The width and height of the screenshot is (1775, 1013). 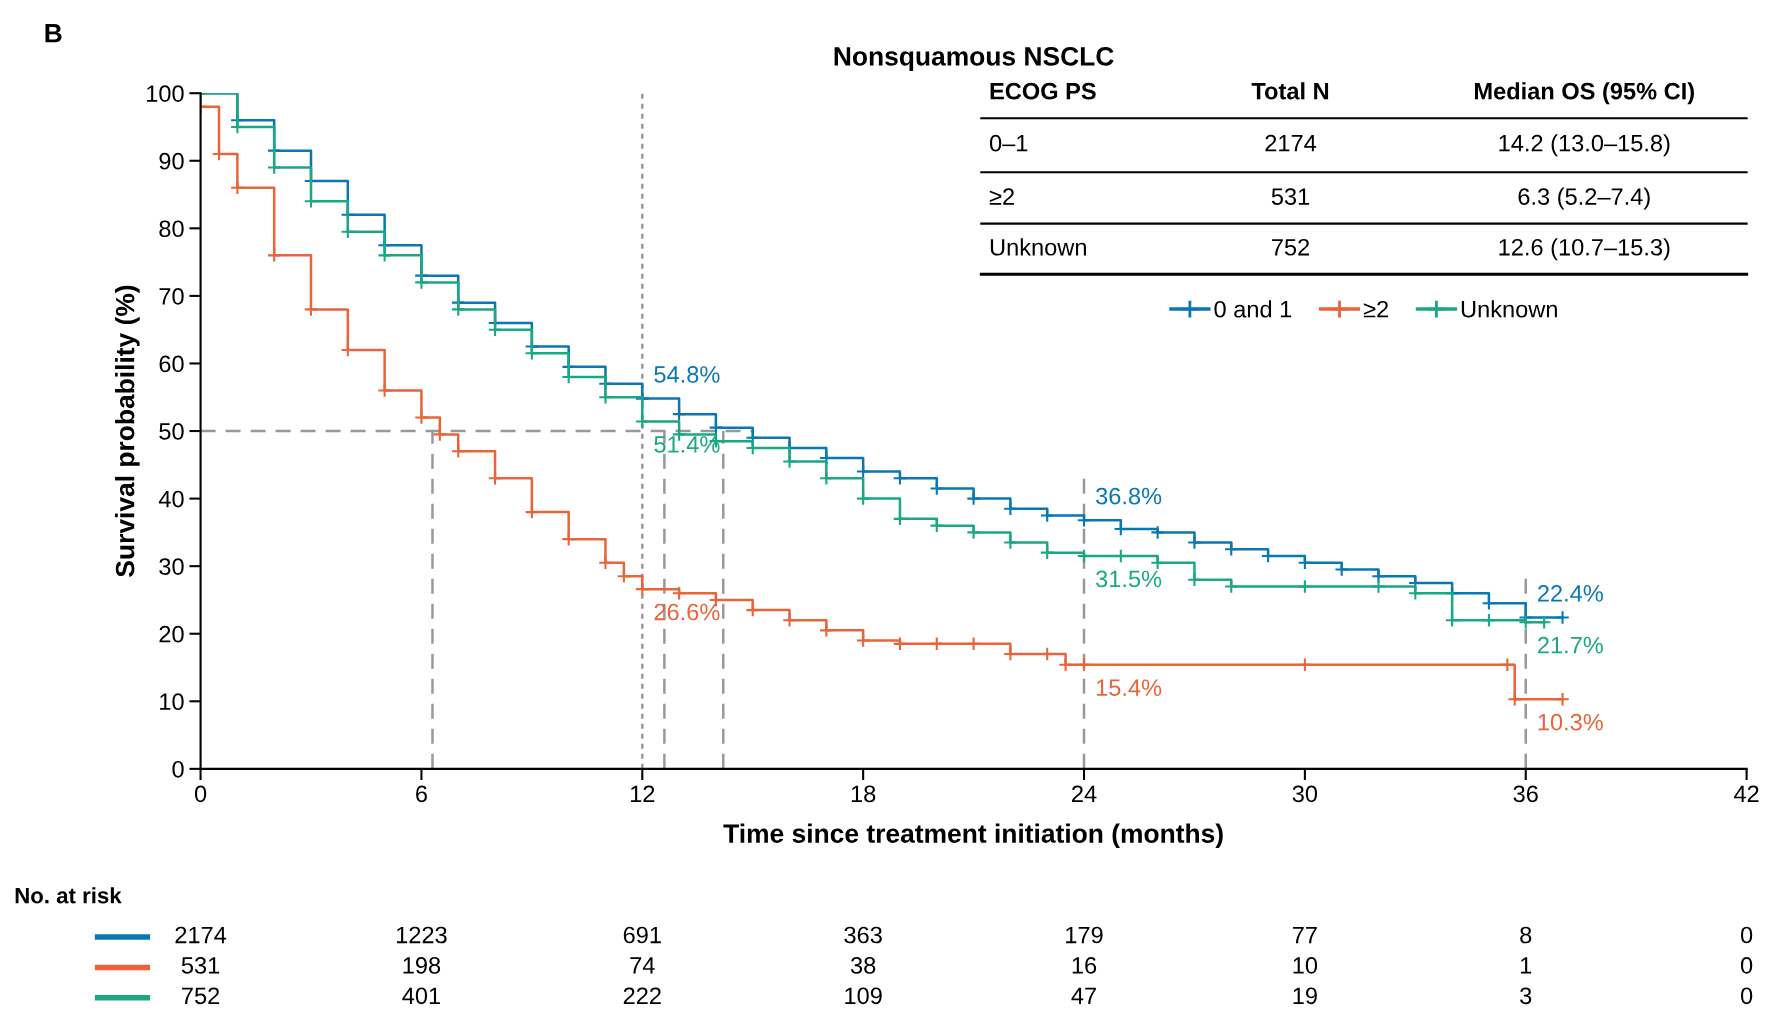 I want to click on y-tick-label: 10, so click(x=172, y=702).